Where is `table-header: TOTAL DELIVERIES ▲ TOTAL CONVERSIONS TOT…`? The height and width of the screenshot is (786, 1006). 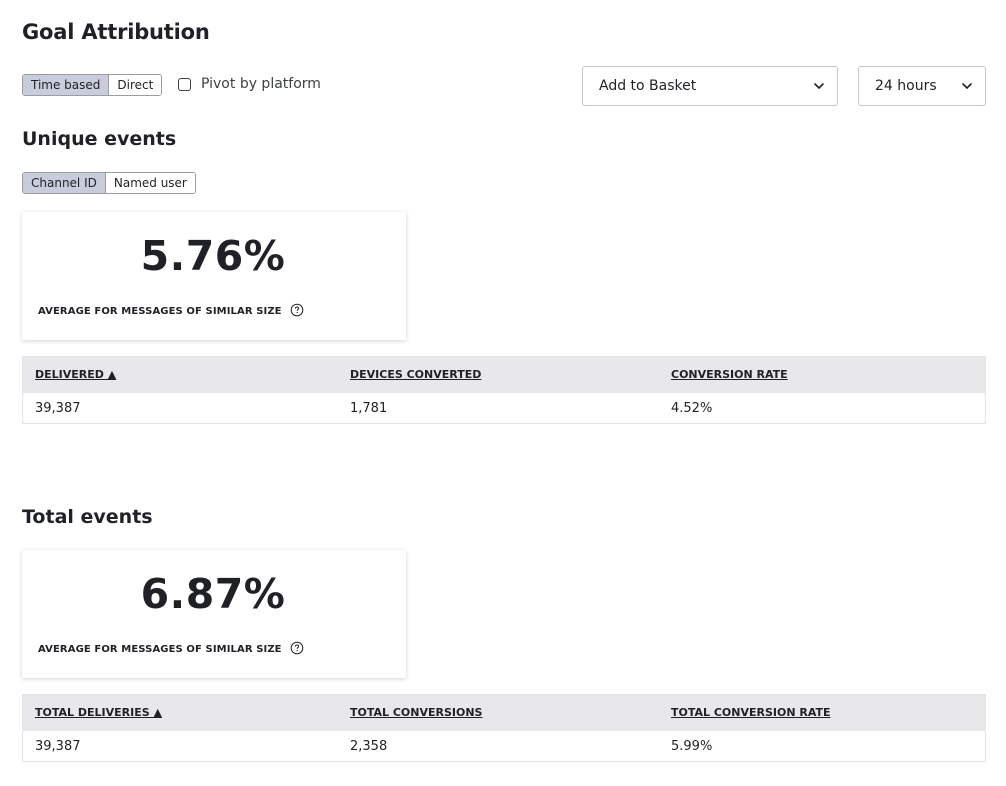
table-header: TOTAL DELIVERIES ▲ TOTAL CONVERSIONS TOT… is located at coordinates (504, 713).